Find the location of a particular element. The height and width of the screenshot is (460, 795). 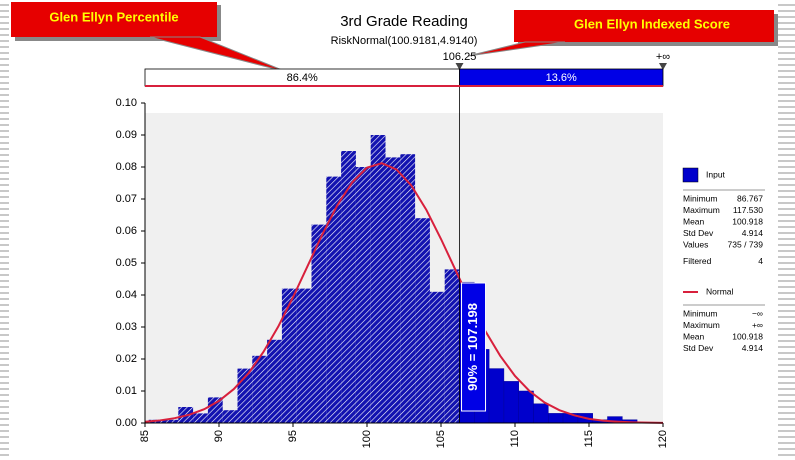

stat-value: −∞ is located at coordinates (757, 313).